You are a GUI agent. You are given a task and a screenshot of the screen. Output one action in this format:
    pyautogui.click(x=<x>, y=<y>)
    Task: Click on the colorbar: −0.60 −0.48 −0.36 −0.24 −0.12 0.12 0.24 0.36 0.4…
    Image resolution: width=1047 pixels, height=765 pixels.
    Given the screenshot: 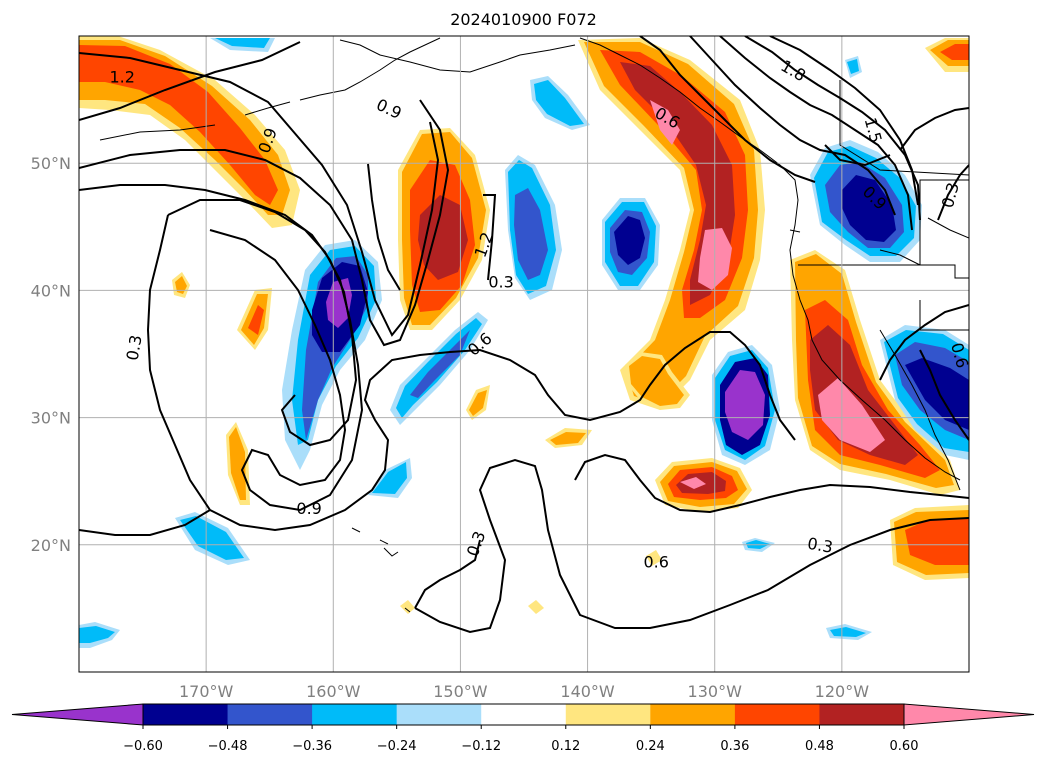 What is the action you would take?
    pyautogui.click(x=523, y=728)
    